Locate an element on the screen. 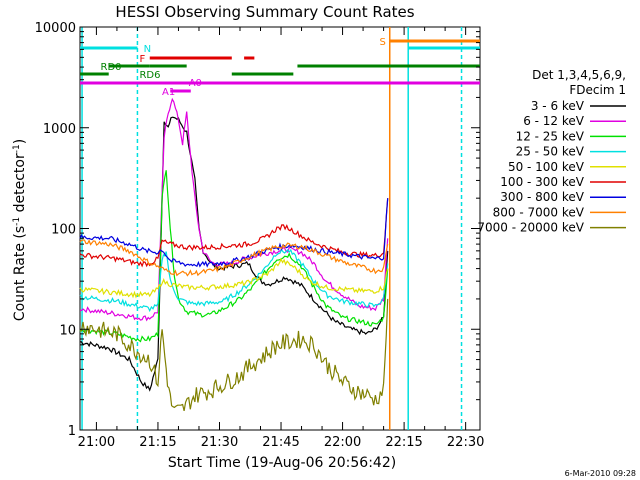 The image size is (640, 480). flag-label: F is located at coordinates (142, 59).